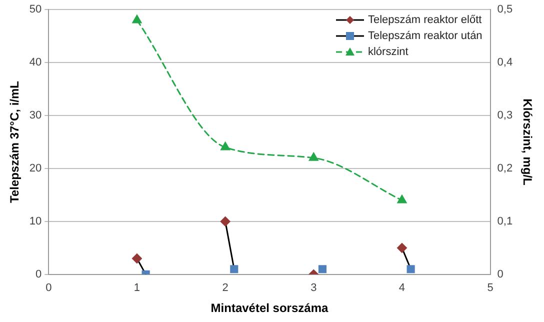 This screenshot has height=322, width=544. I want to click on legend-label: klórszint, so click(388, 52).